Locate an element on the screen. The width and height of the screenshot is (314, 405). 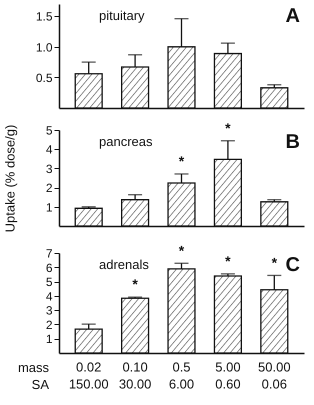
annotation: A is located at coordinates (293, 16).